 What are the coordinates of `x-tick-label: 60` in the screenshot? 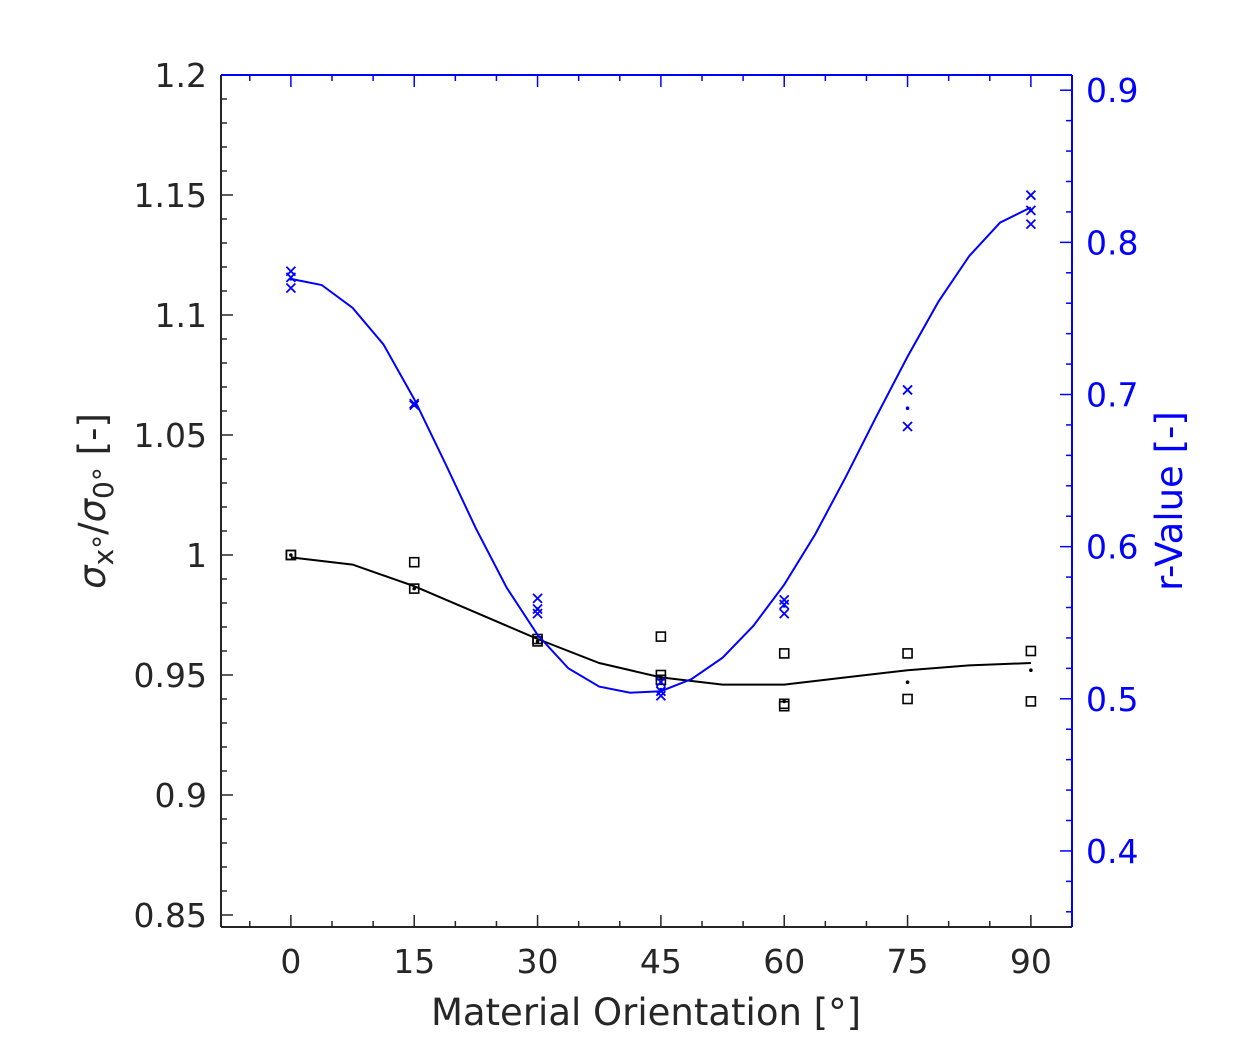 It's located at (784, 961).